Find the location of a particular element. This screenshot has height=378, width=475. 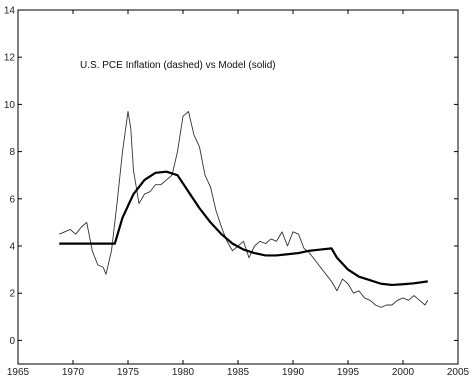

y-tick-label: 12 is located at coordinates (10, 58).